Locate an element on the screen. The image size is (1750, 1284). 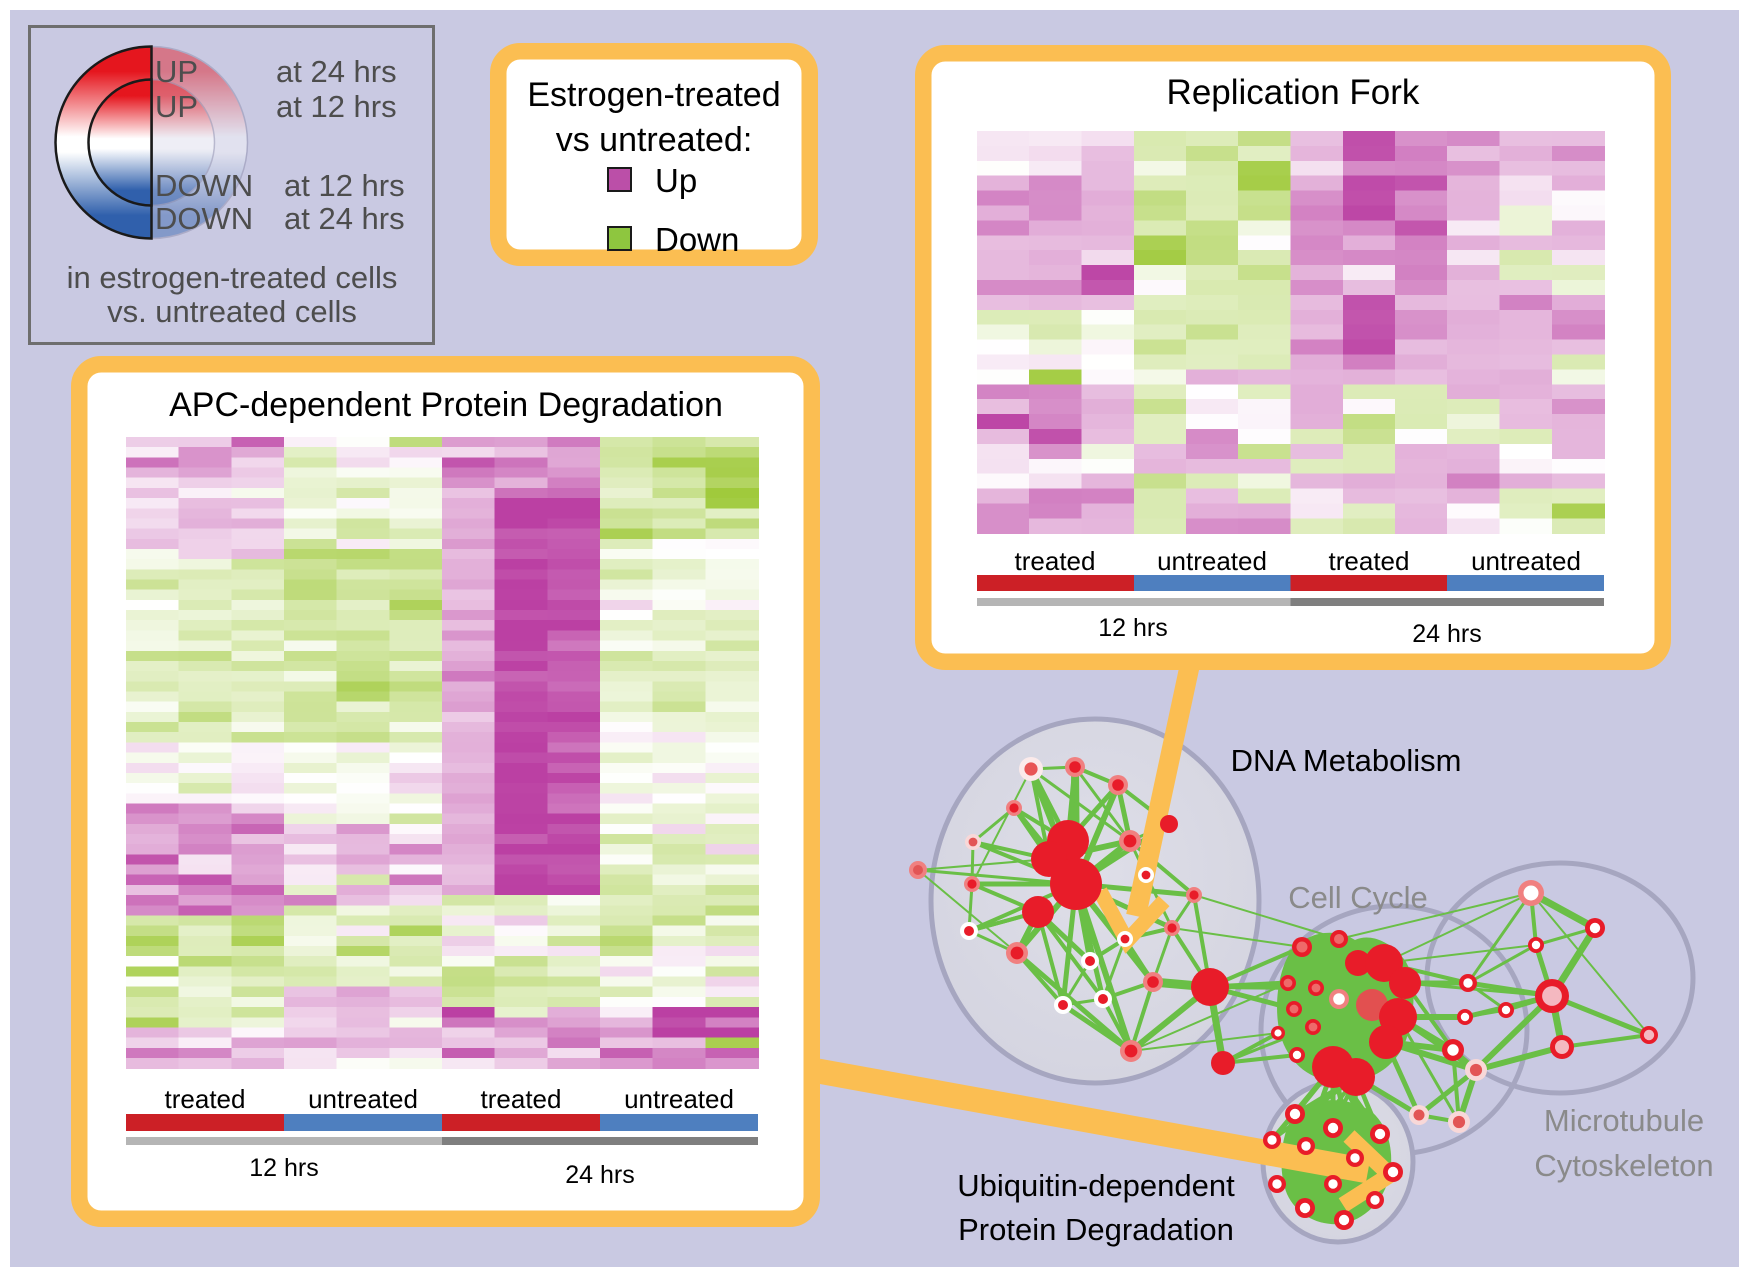
svg-text: Replication Fork is located at coordinates (1293, 92).